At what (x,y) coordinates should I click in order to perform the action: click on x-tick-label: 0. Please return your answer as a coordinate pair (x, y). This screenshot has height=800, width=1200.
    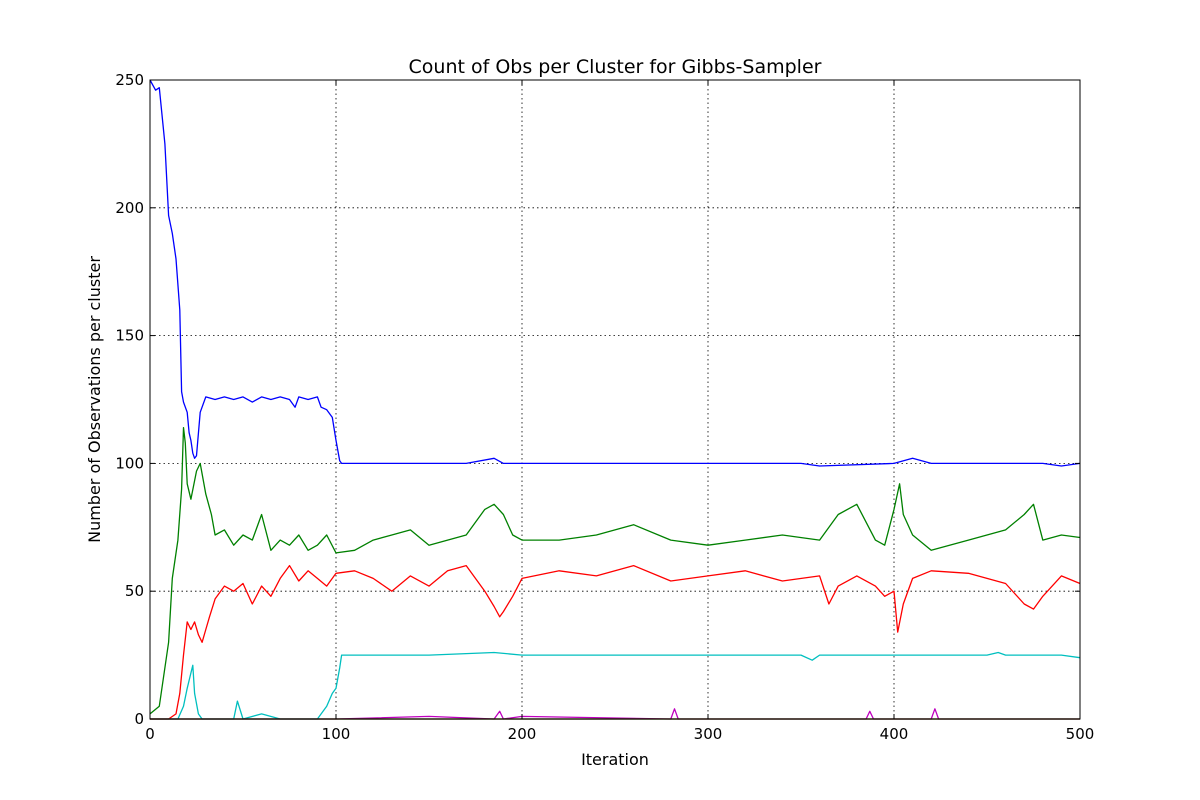
    Looking at the image, I should click on (150, 734).